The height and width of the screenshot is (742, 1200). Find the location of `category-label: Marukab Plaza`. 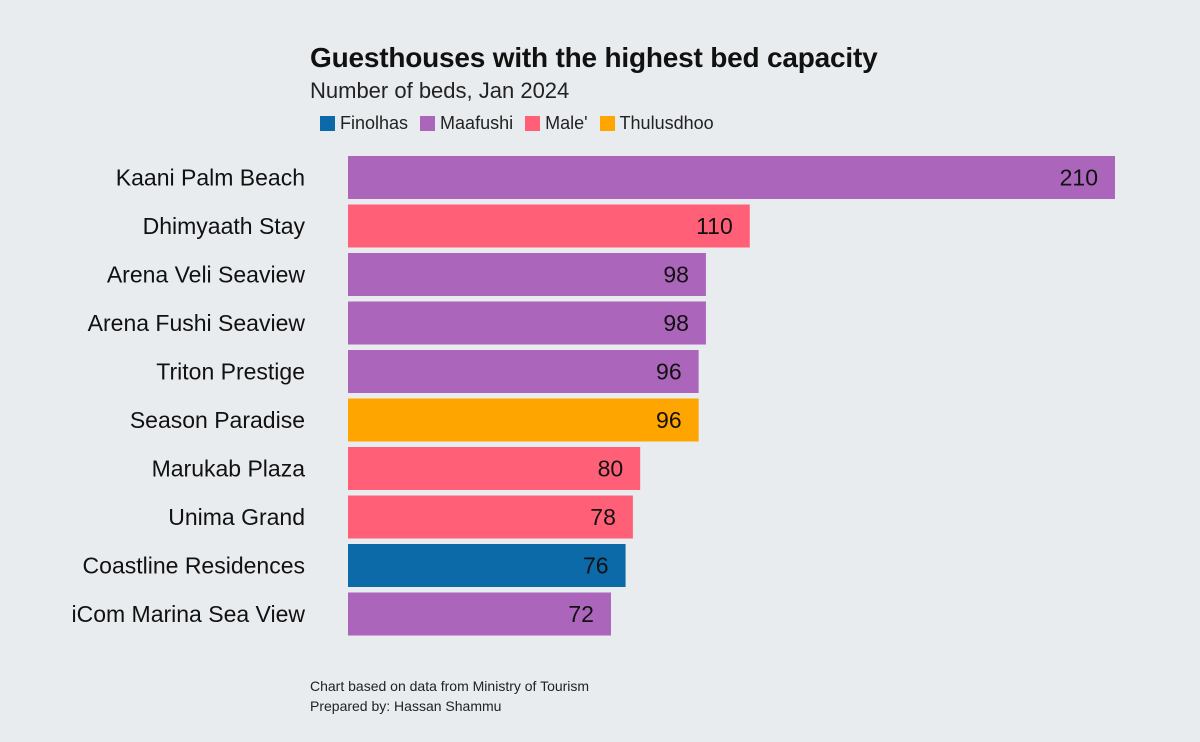

category-label: Marukab Plaza is located at coordinates (229, 469).